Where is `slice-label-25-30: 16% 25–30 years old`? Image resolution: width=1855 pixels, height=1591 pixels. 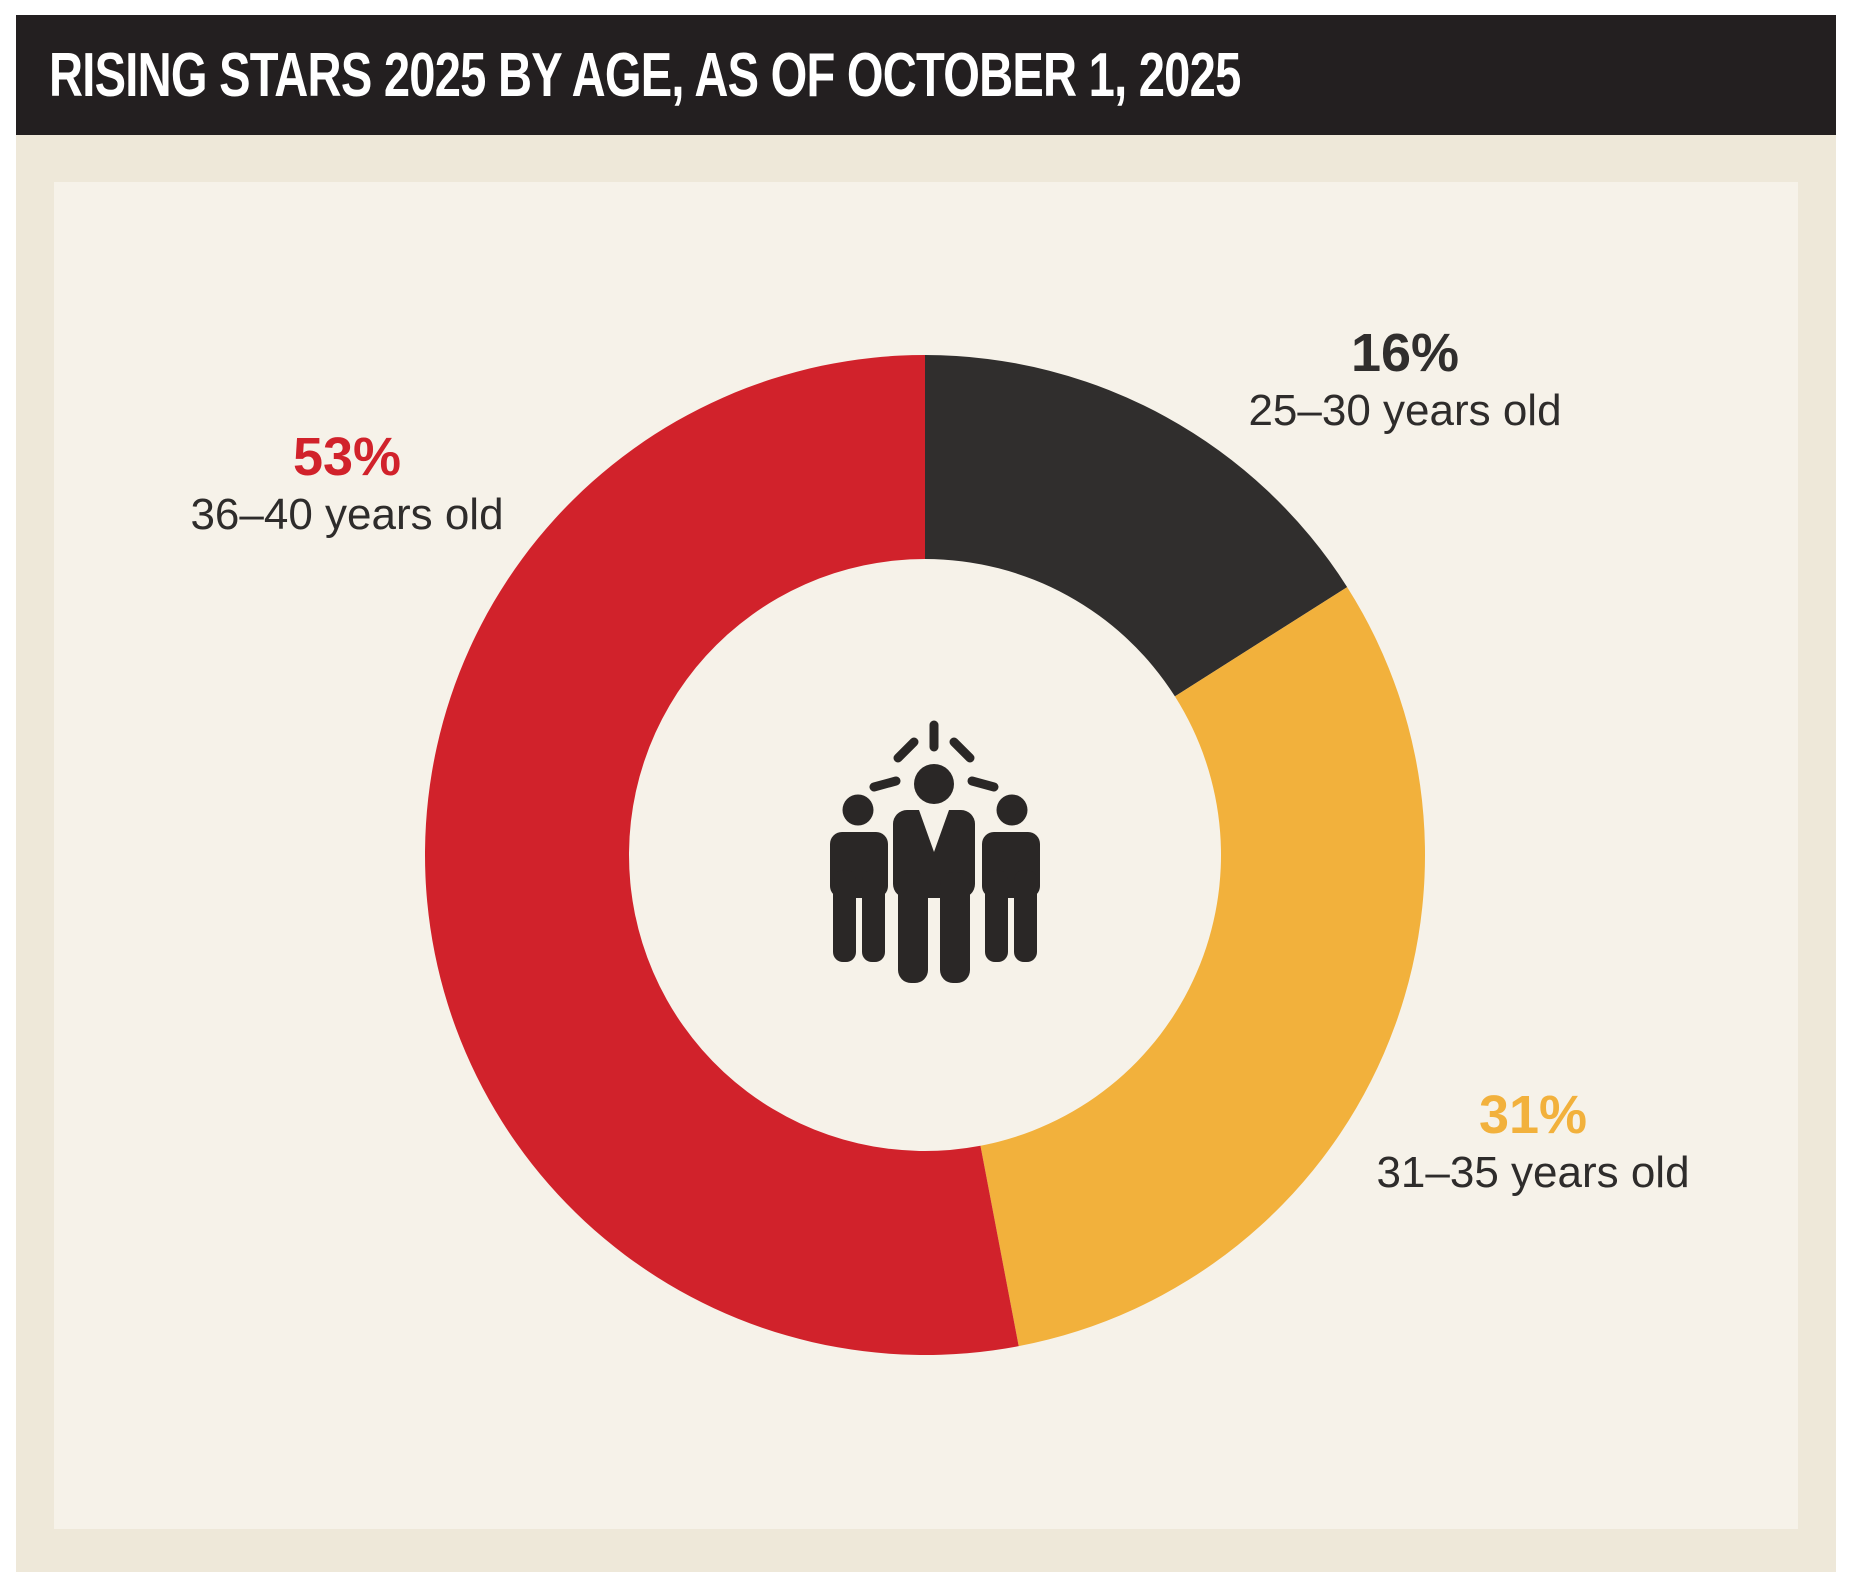 slice-label-25-30: 16% 25–30 years old is located at coordinates (1404, 379).